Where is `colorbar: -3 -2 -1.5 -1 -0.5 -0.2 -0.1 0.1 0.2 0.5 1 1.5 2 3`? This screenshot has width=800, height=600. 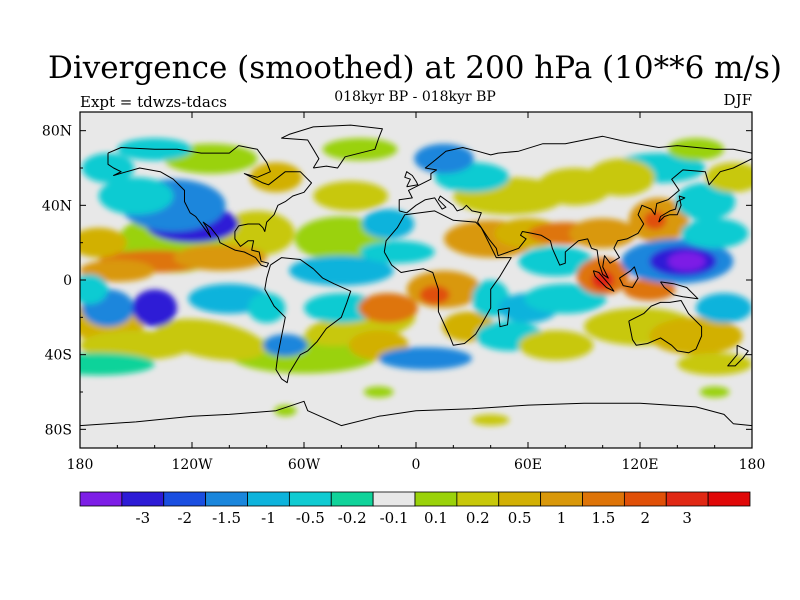 colorbar: -3 -2 -1.5 -1 -0.5 -0.2 -0.1 0.1 0.2 0.5 1 1.5 2 3 is located at coordinates (415, 509).